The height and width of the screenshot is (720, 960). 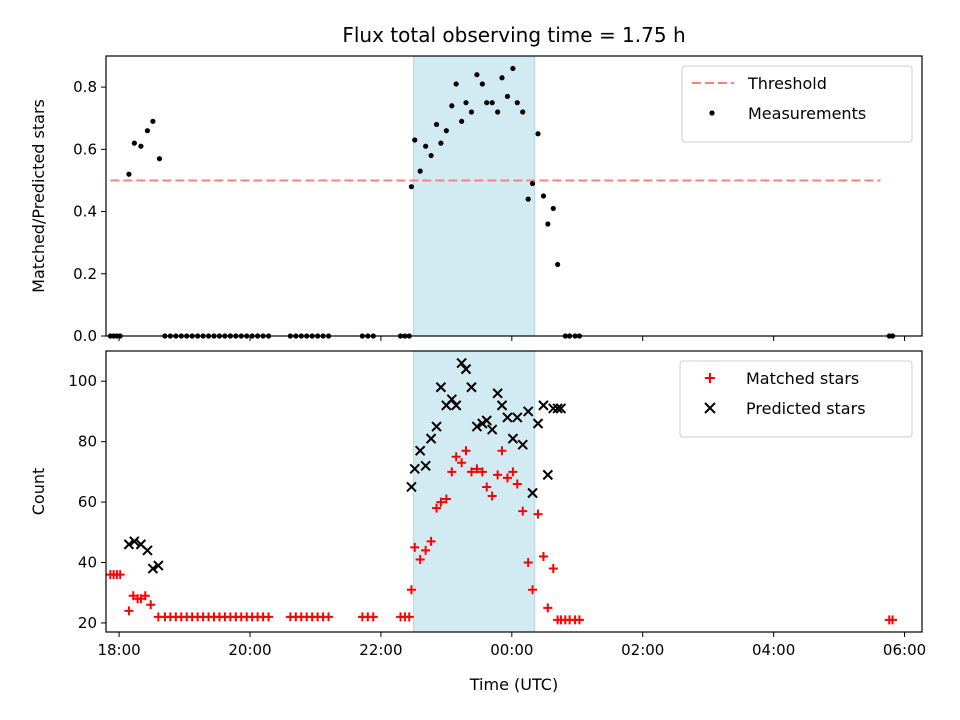 I want to click on legend: Threshold Measurements, so click(x=797, y=104).